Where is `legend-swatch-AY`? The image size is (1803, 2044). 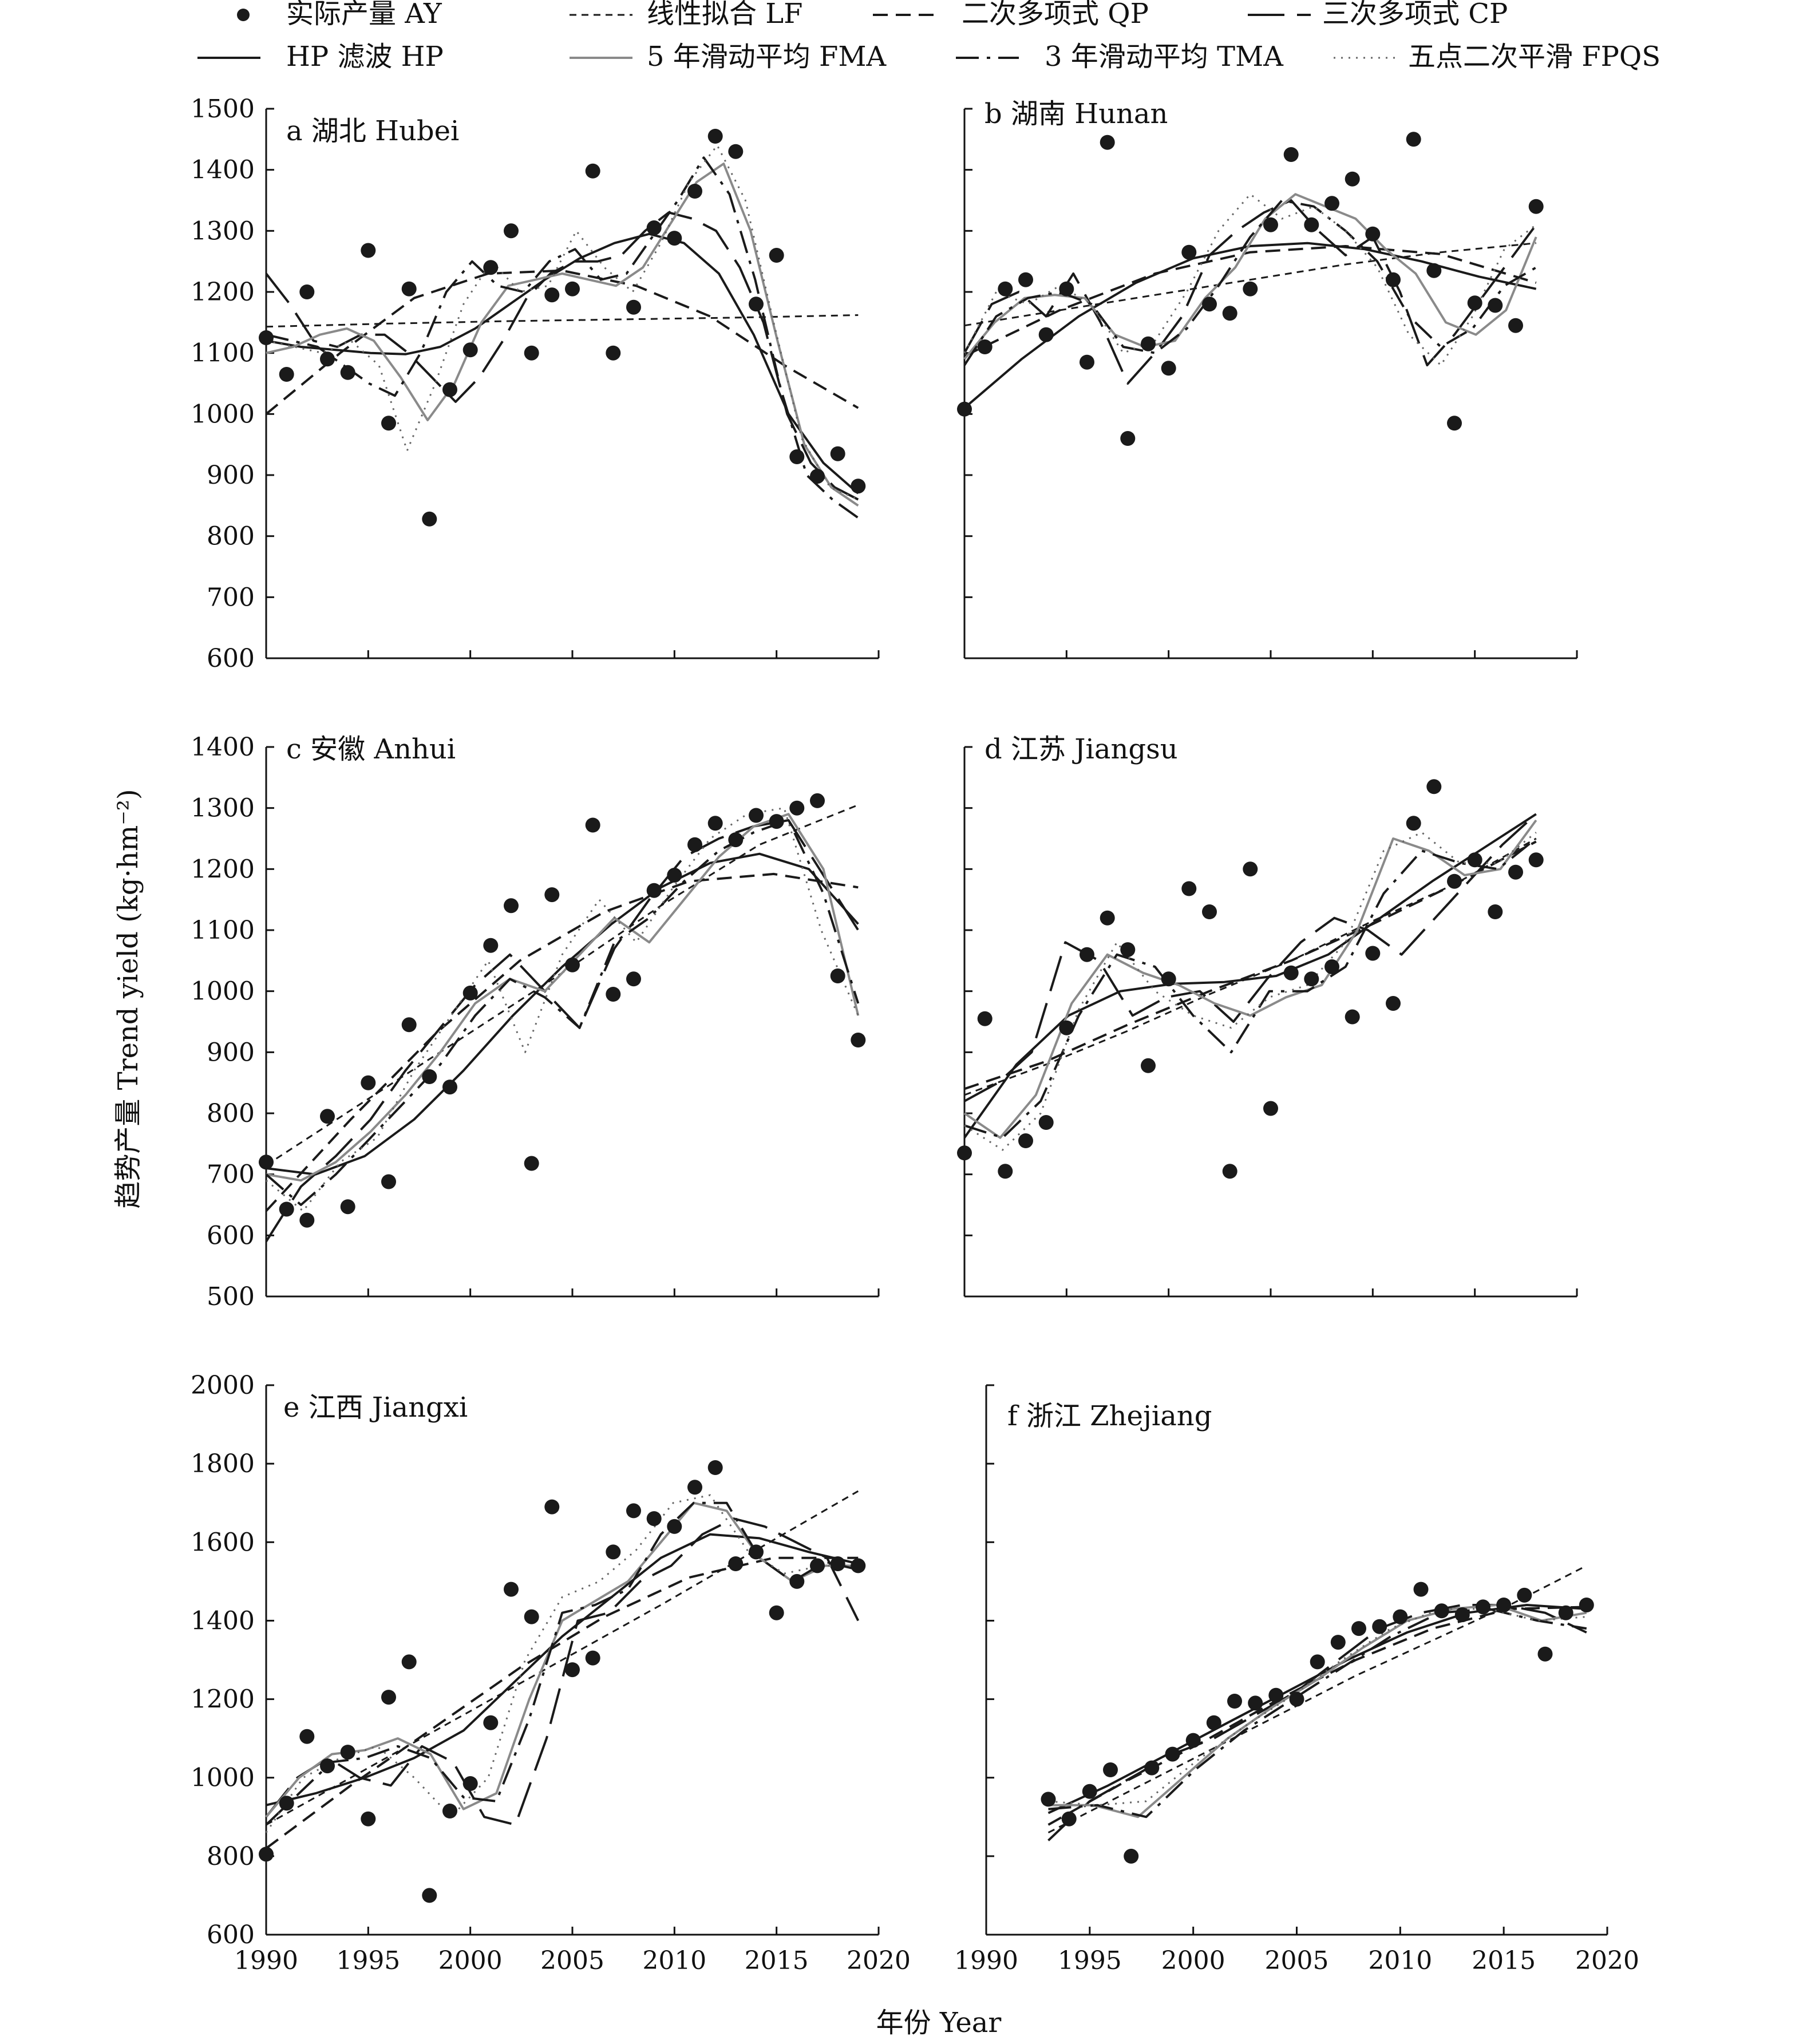
legend-swatch-AY is located at coordinates (244, 15).